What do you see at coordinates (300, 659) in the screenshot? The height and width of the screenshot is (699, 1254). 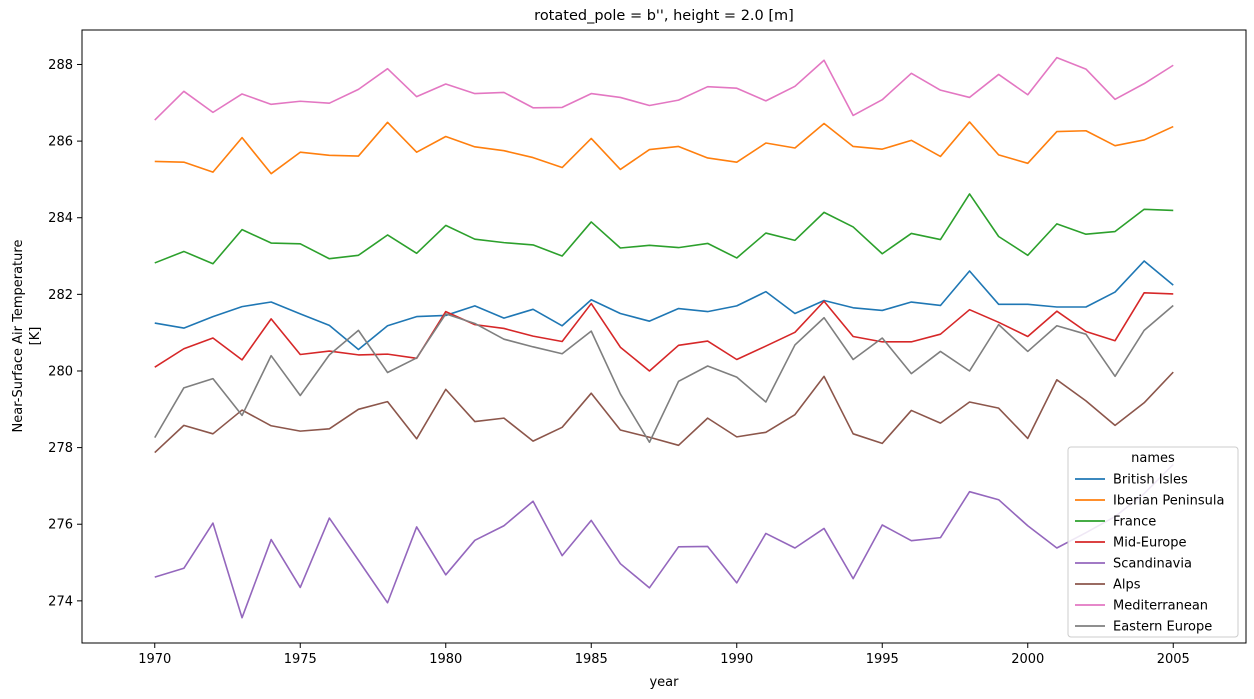 I see `x-tick-label-1: 1975` at bounding box center [300, 659].